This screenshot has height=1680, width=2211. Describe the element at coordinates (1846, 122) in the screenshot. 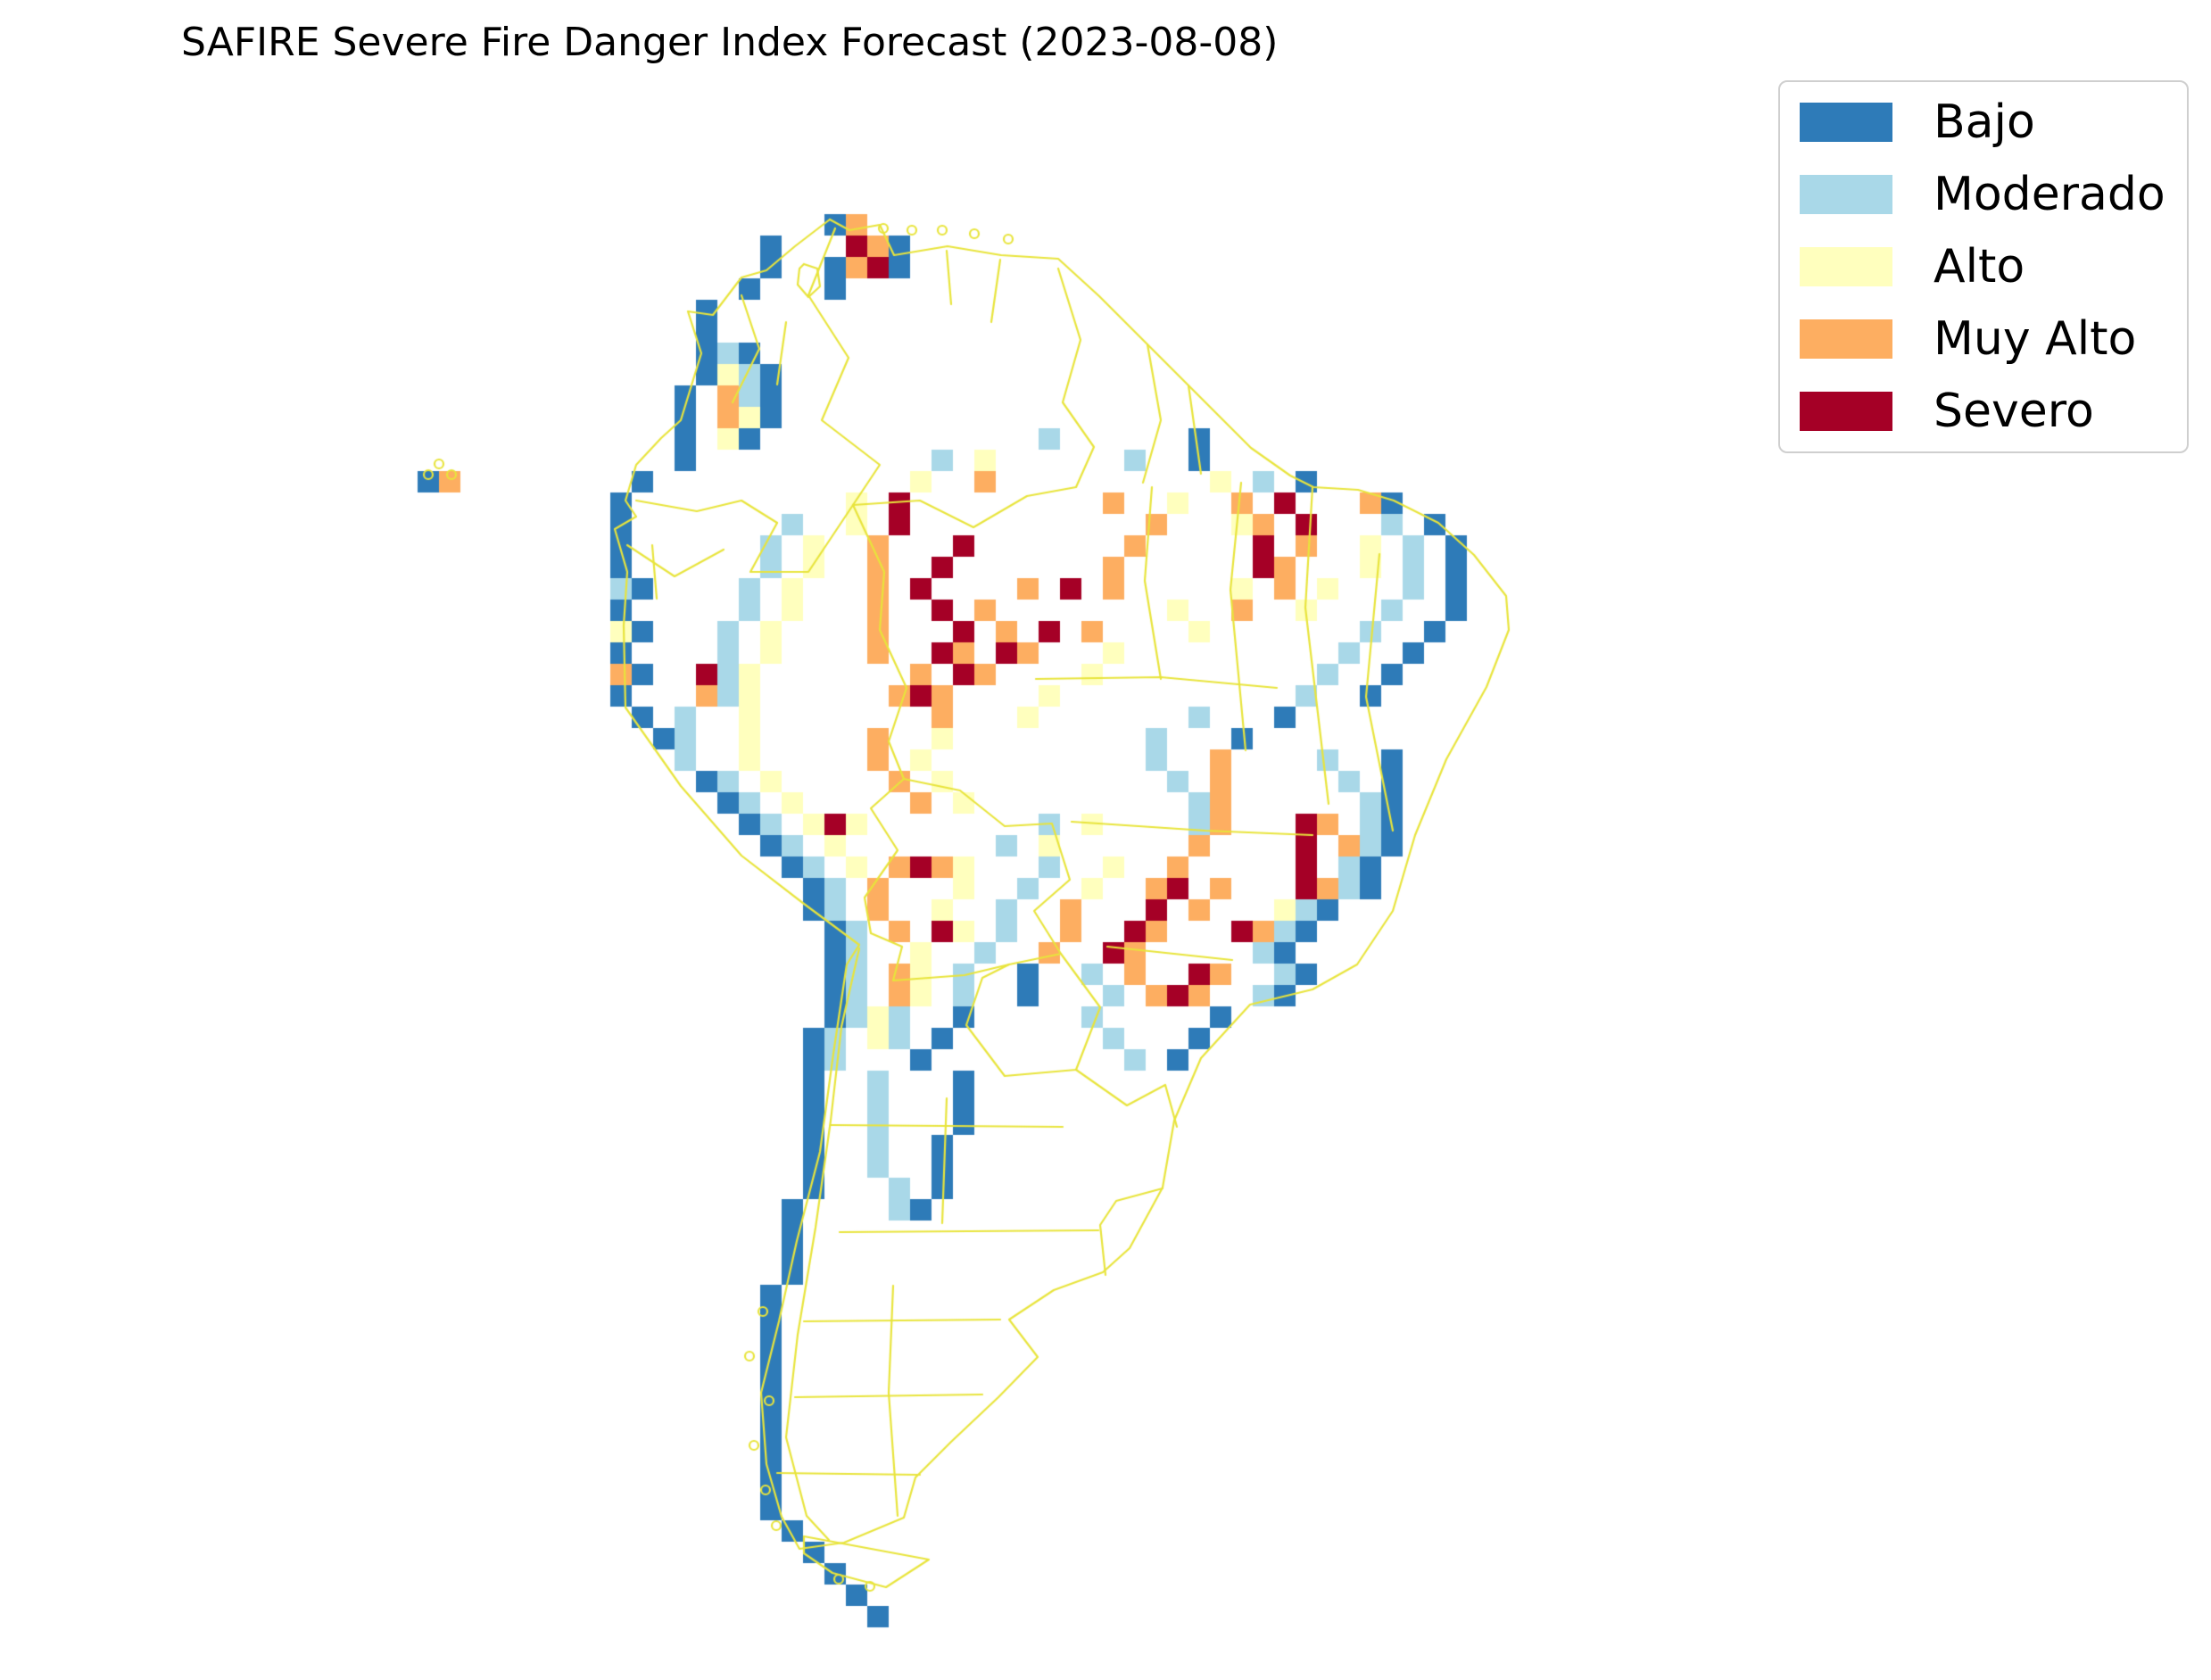

I see `legend-swatch-bajo` at that location.